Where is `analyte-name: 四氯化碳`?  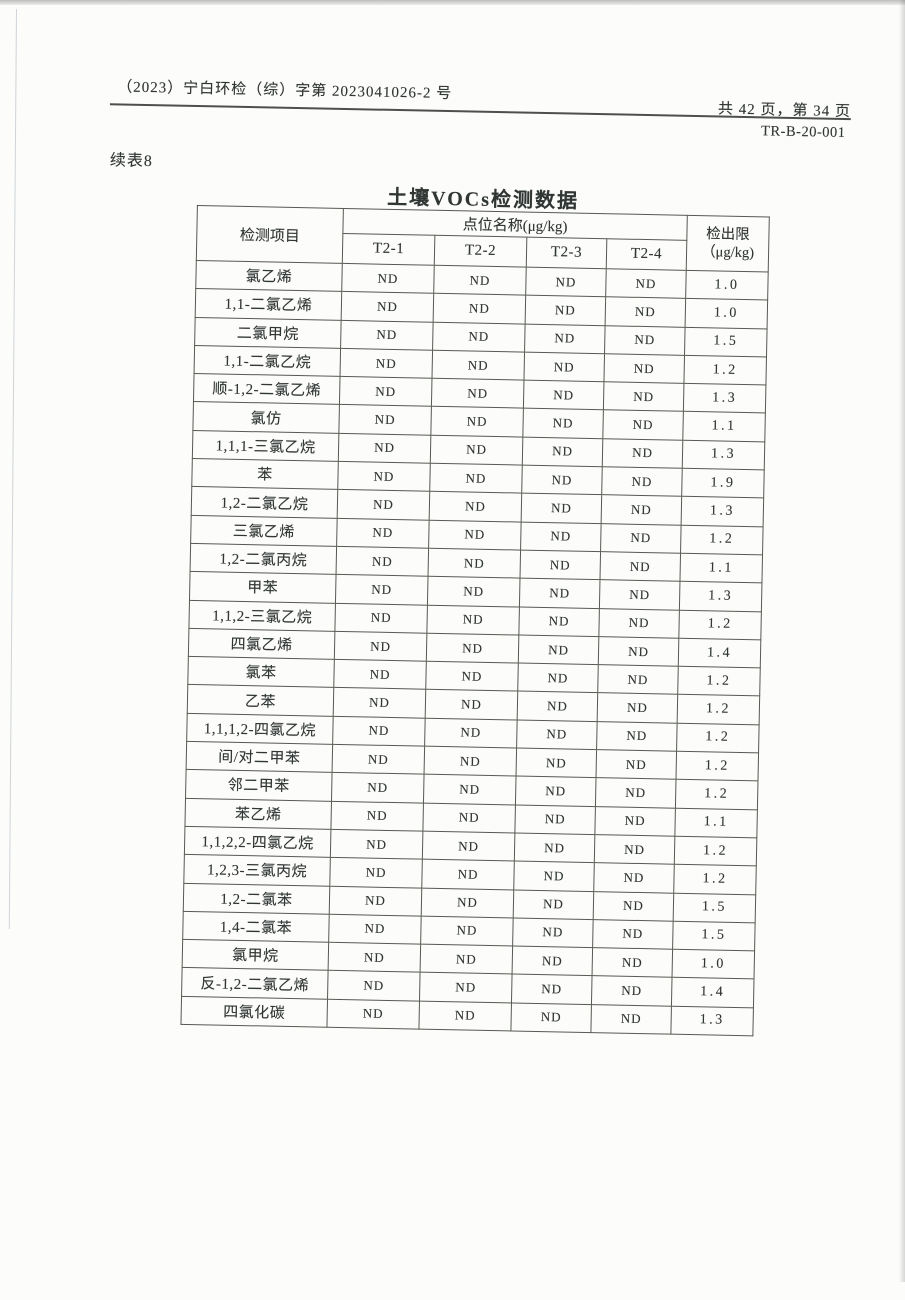
analyte-name: 四氯化碳 is located at coordinates (254, 1012).